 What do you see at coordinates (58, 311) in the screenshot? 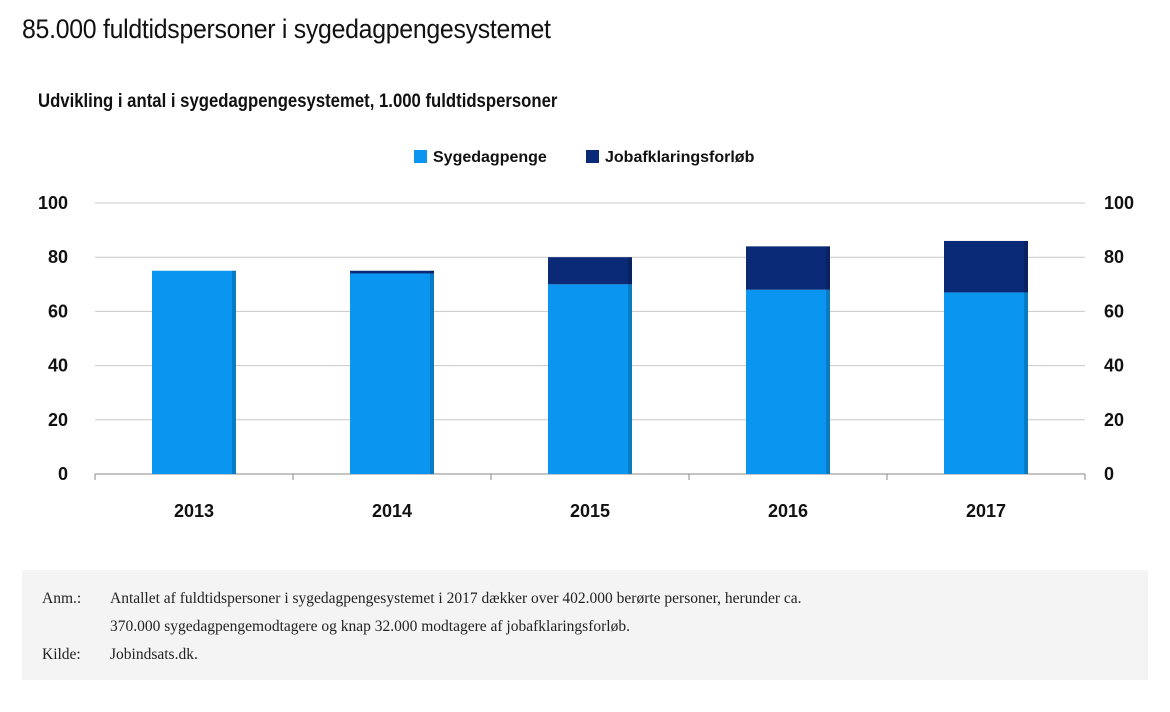
I see `y-tick-label-left: 60` at bounding box center [58, 311].